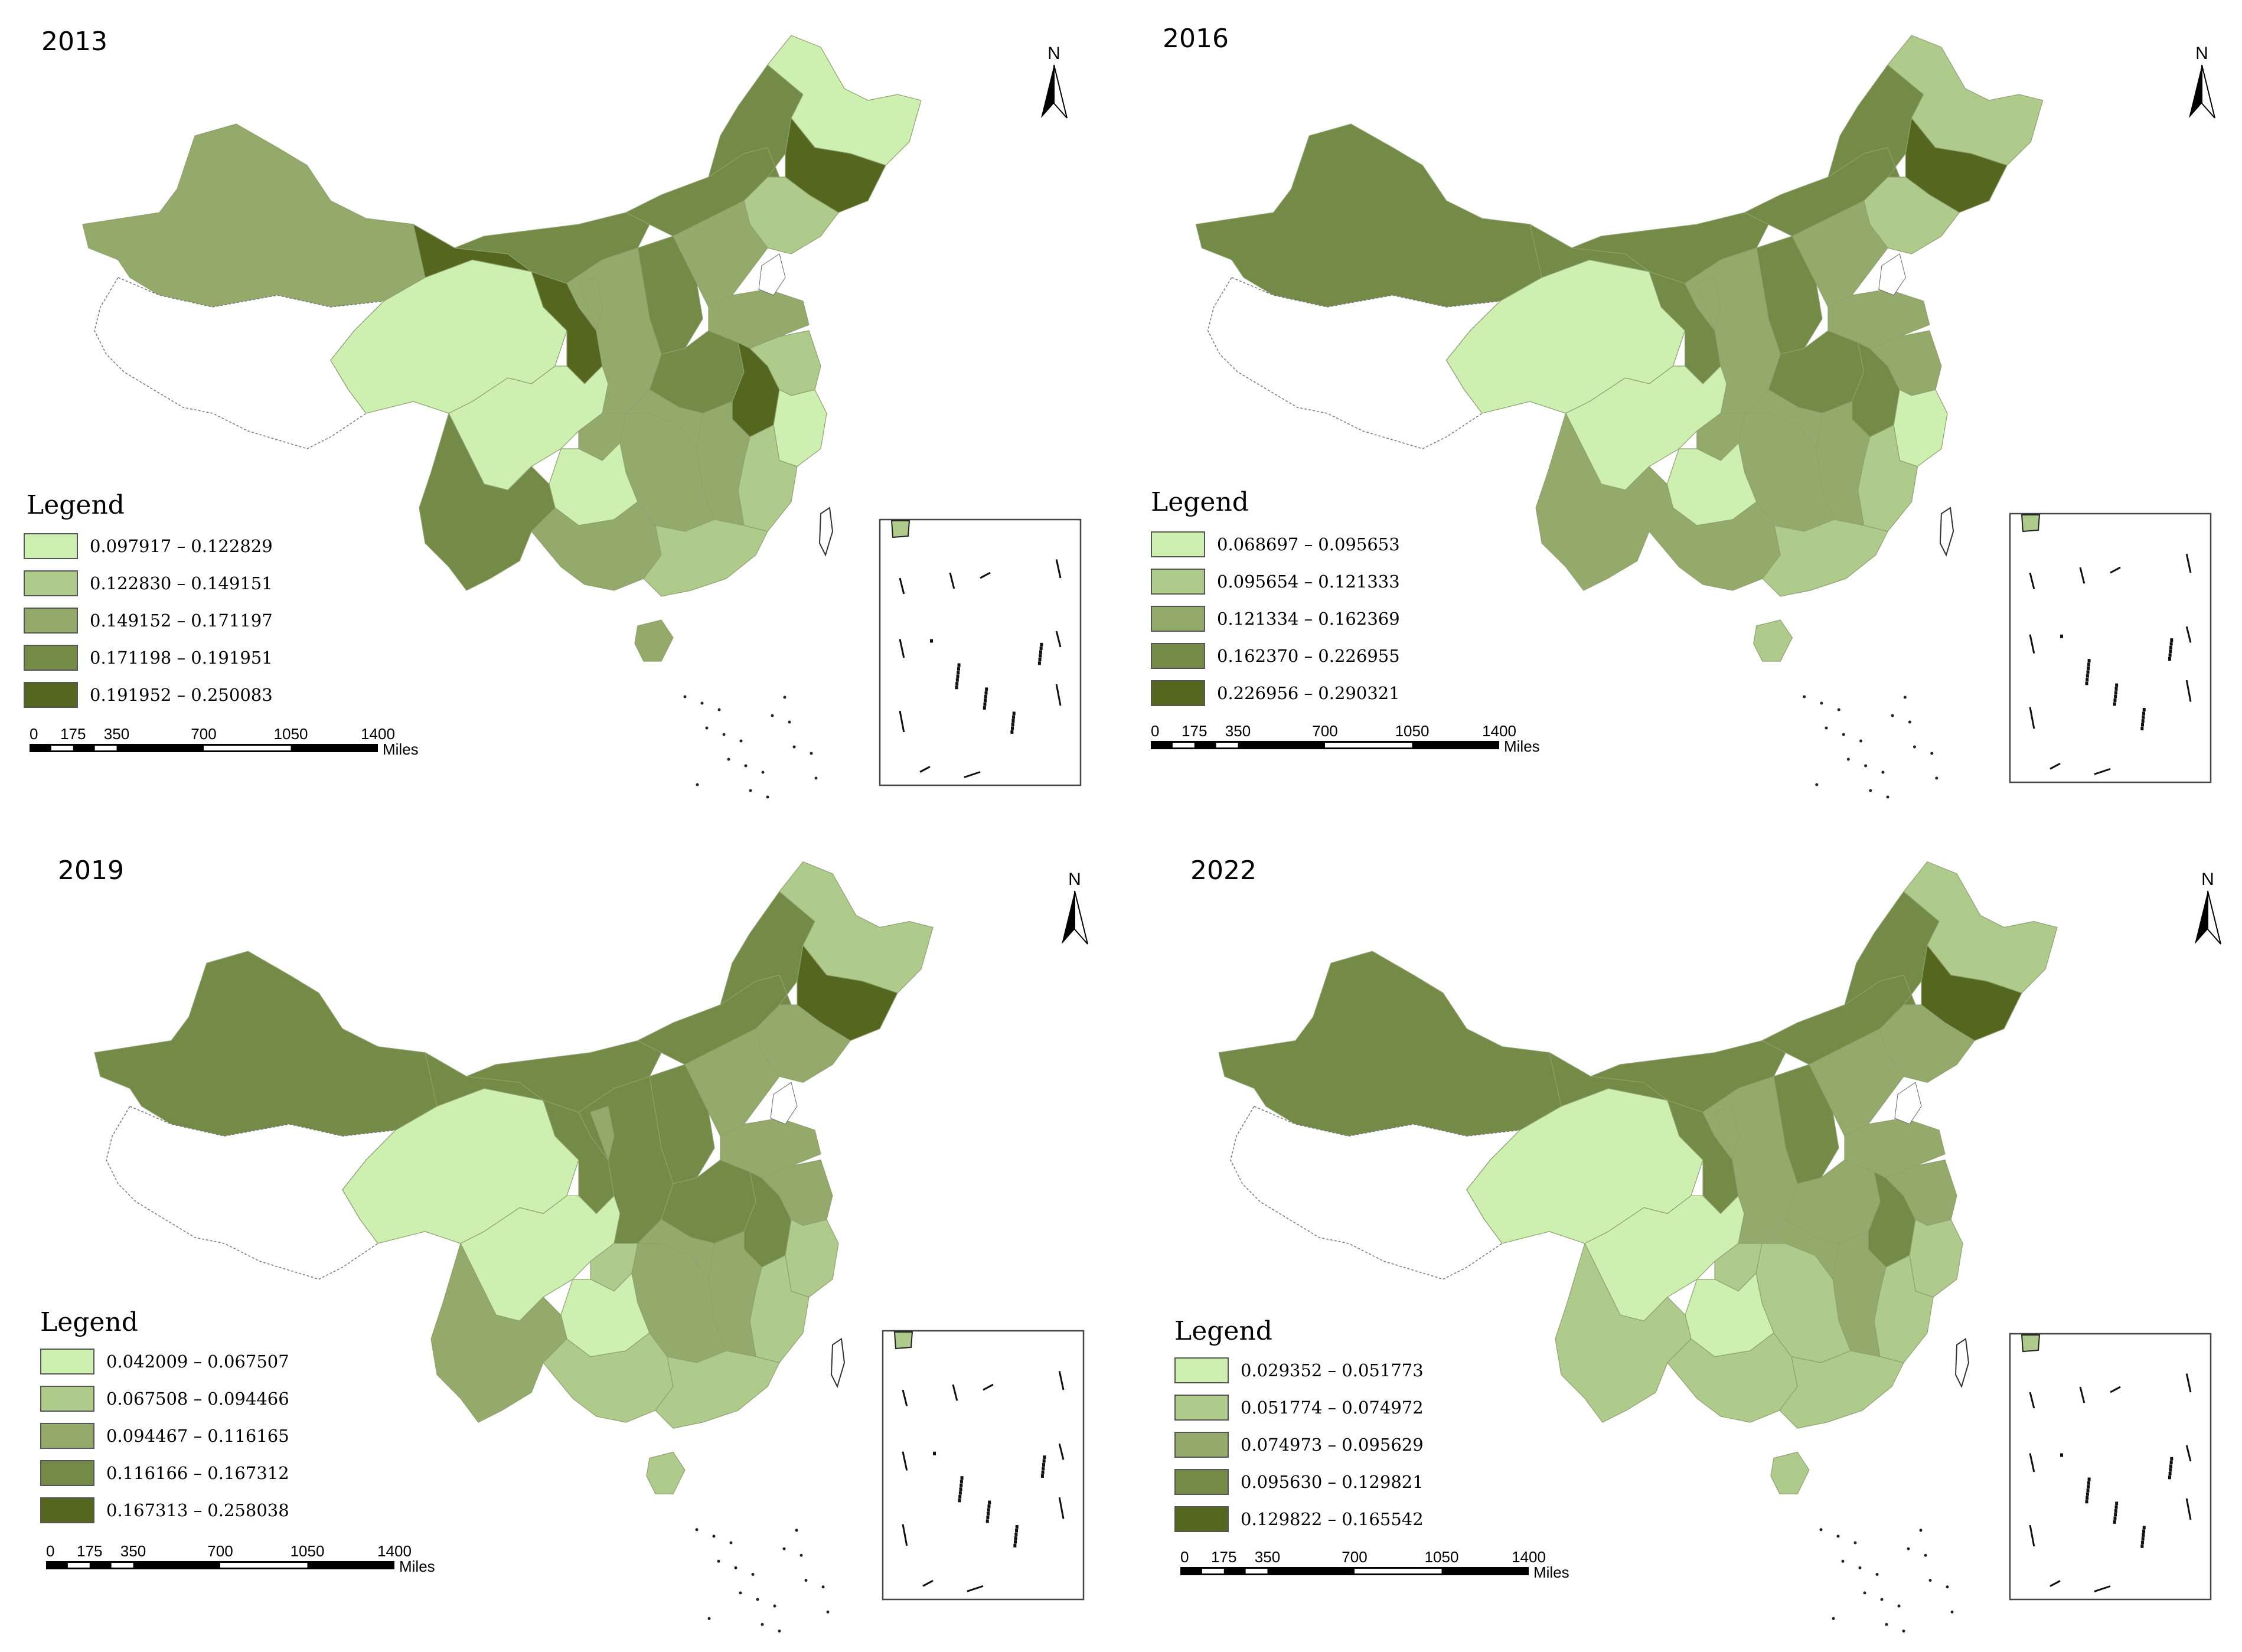 This screenshot has height=1652, width=2242. What do you see at coordinates (1299, 1519) in the screenshot?
I see `legend-item: 0.129822 – 0.165542` at bounding box center [1299, 1519].